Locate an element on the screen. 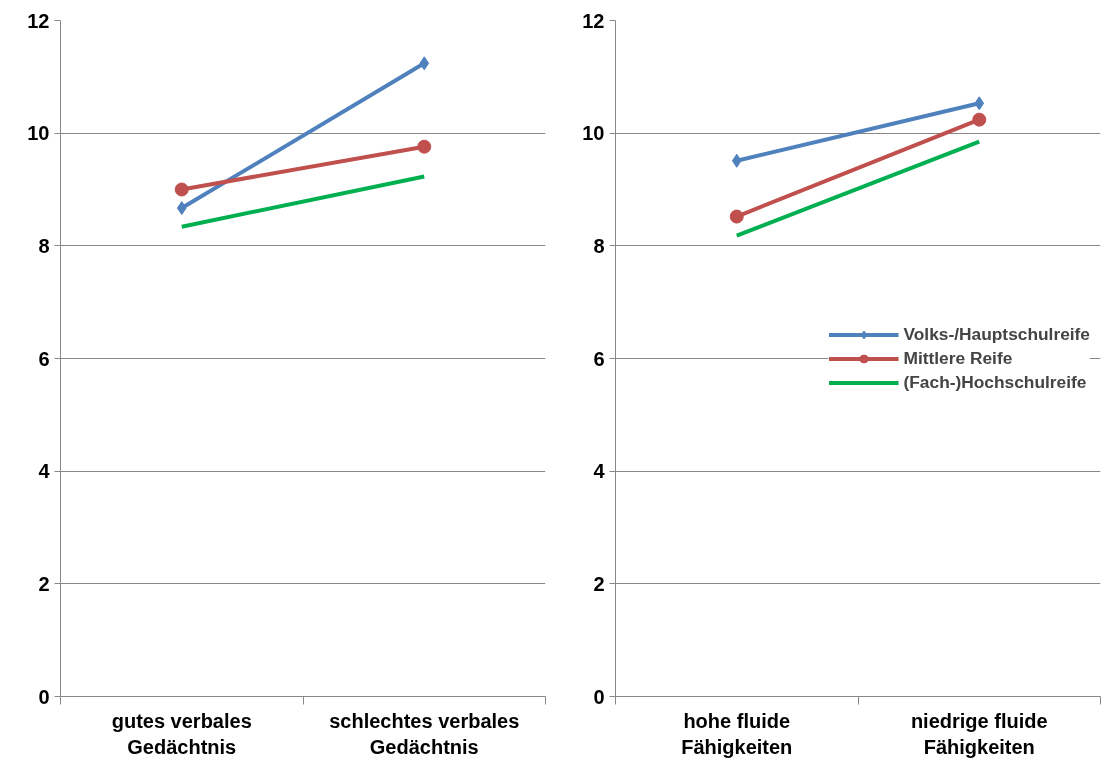 The height and width of the screenshot is (760, 1114). legend-label: (Fach-)Hochschulreife is located at coordinates (995, 382).